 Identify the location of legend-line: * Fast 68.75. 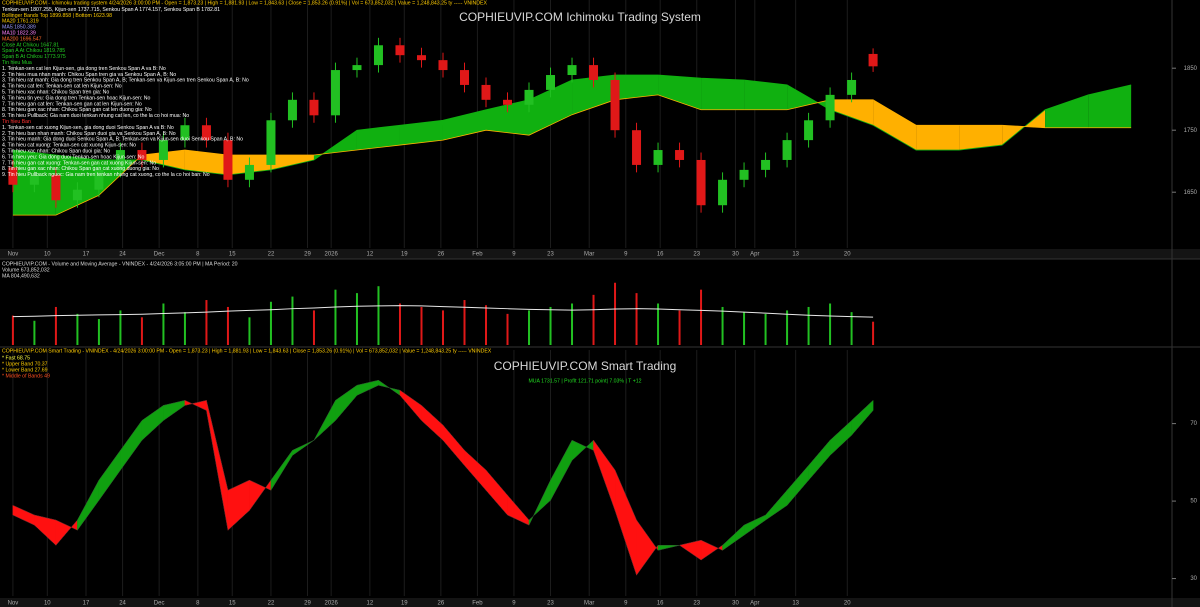
(16, 358).